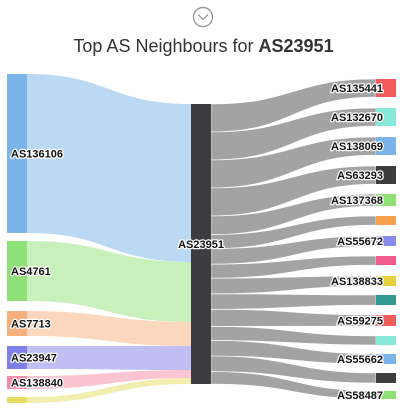  I want to click on node-label-as23947: AS23947, so click(34, 359).